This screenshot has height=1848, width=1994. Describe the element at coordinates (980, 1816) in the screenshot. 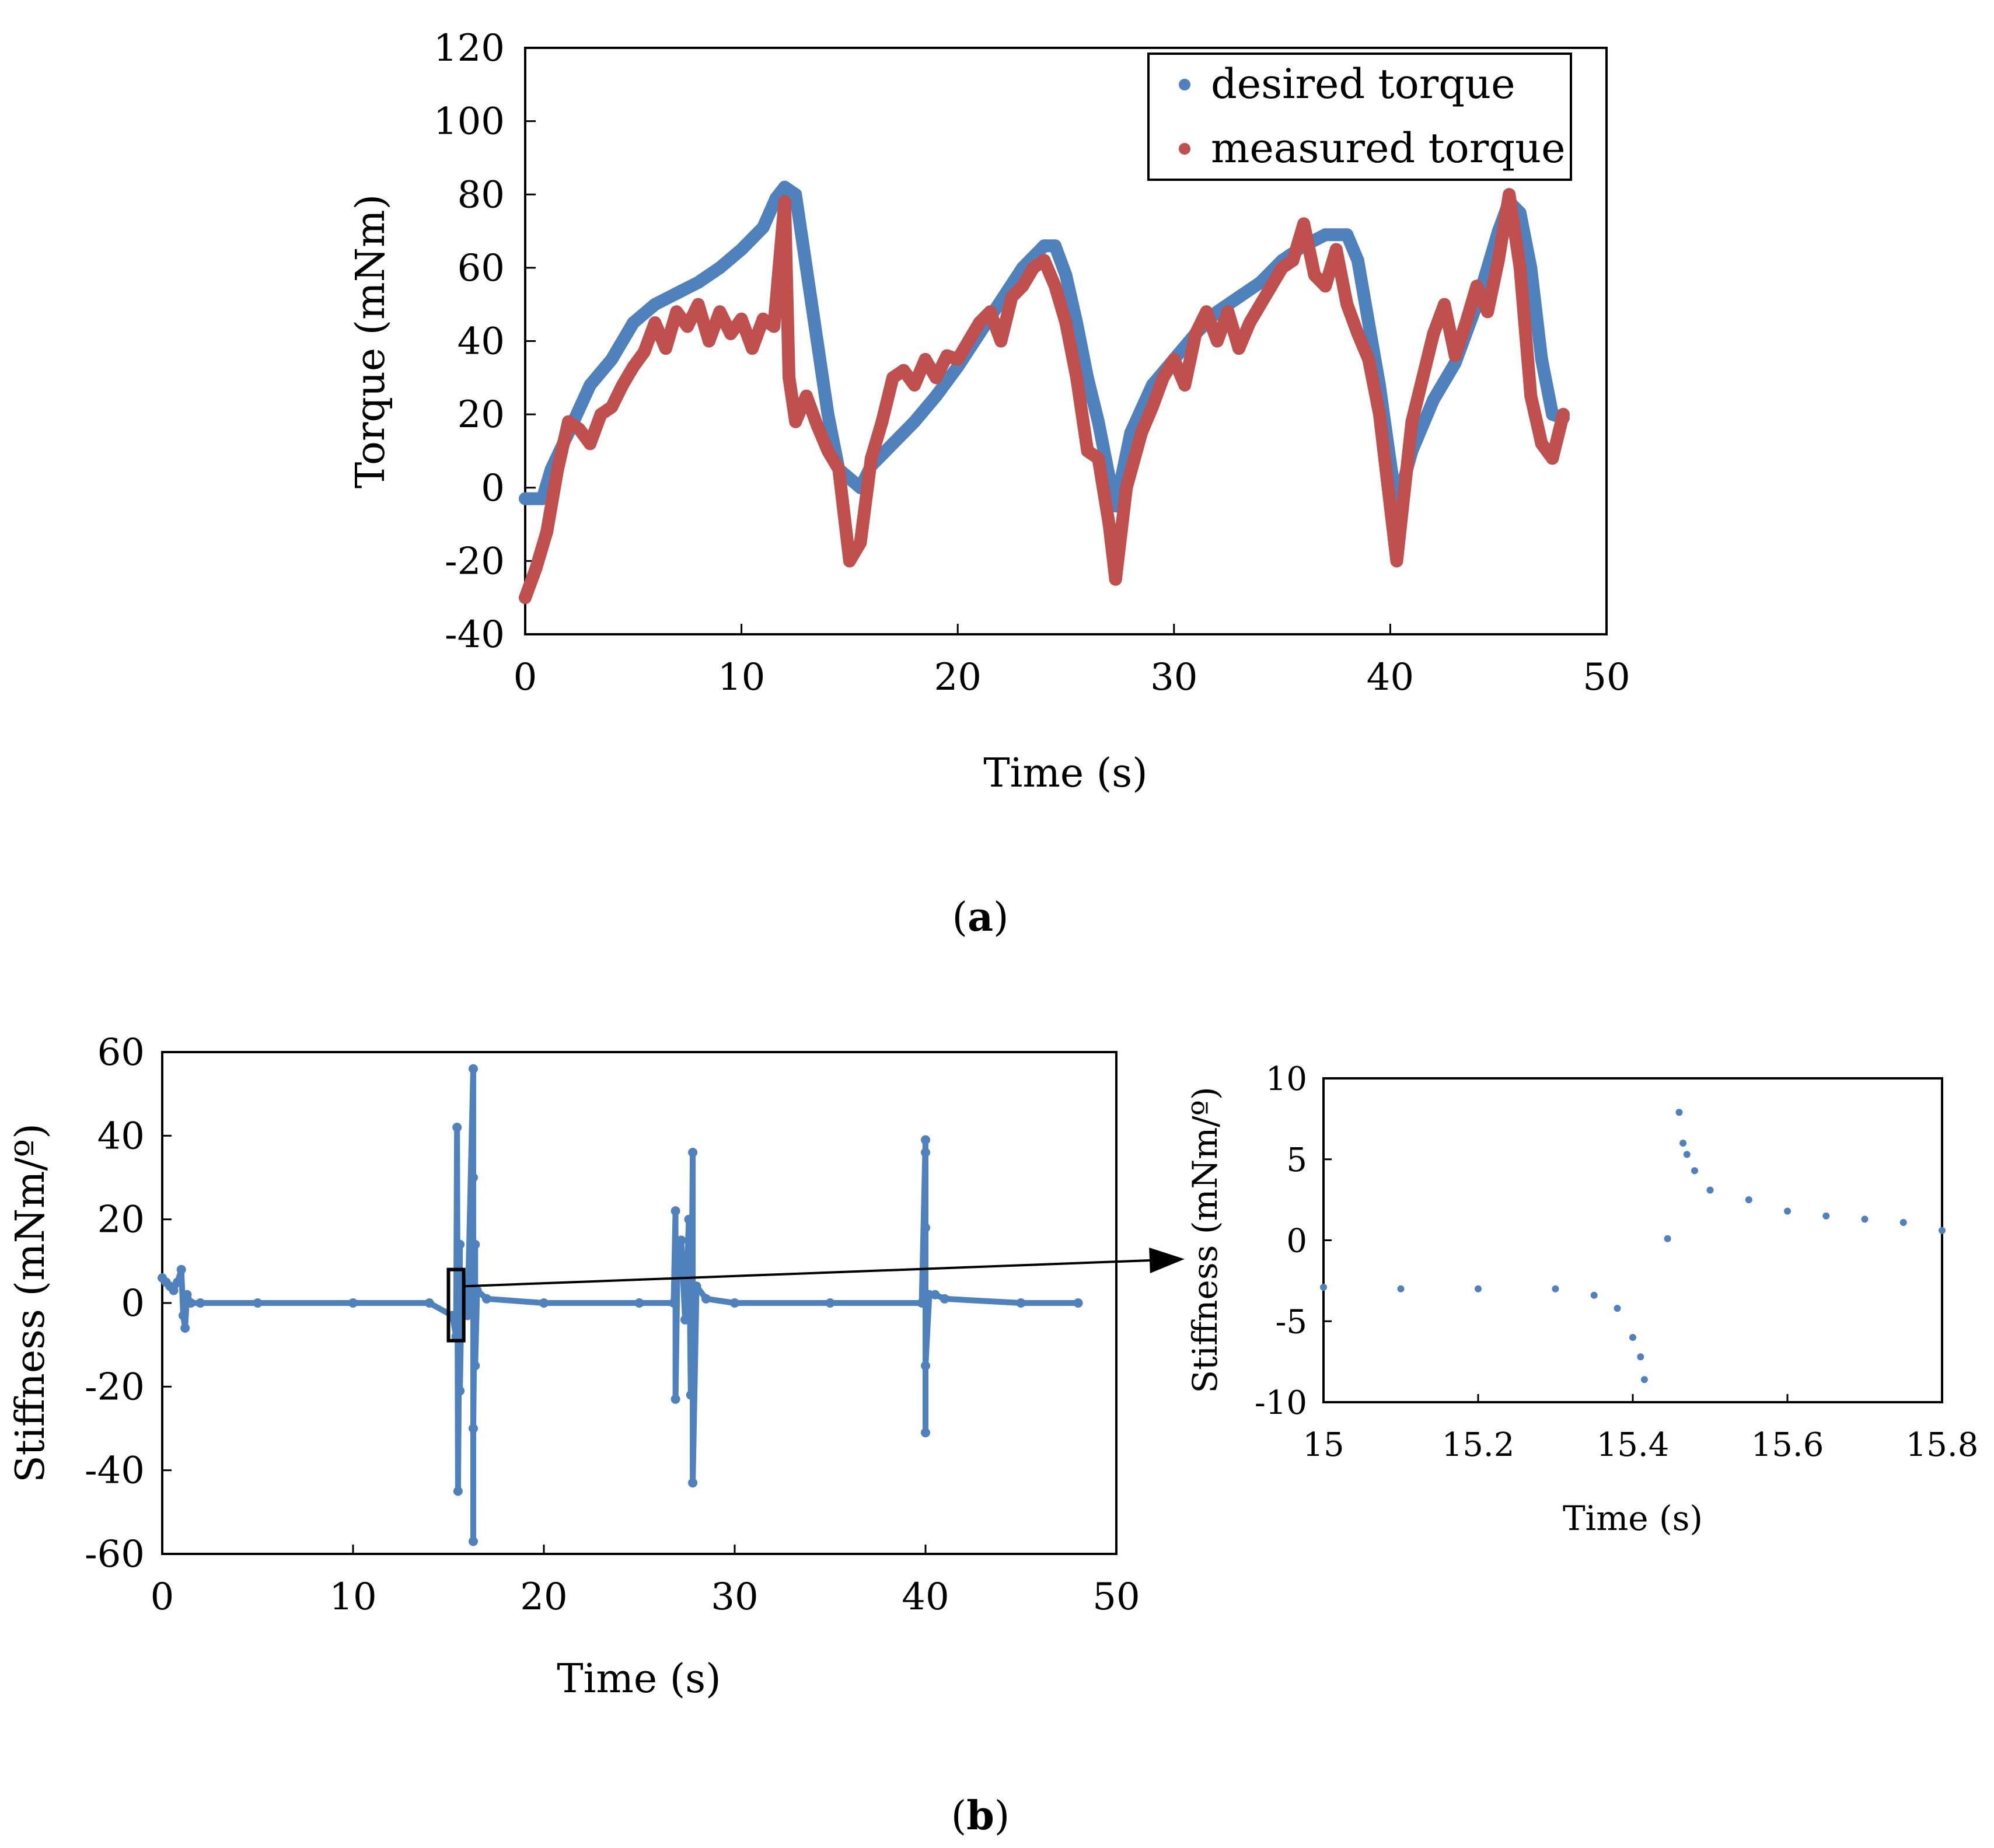

I see `caption-letter-b: b` at that location.